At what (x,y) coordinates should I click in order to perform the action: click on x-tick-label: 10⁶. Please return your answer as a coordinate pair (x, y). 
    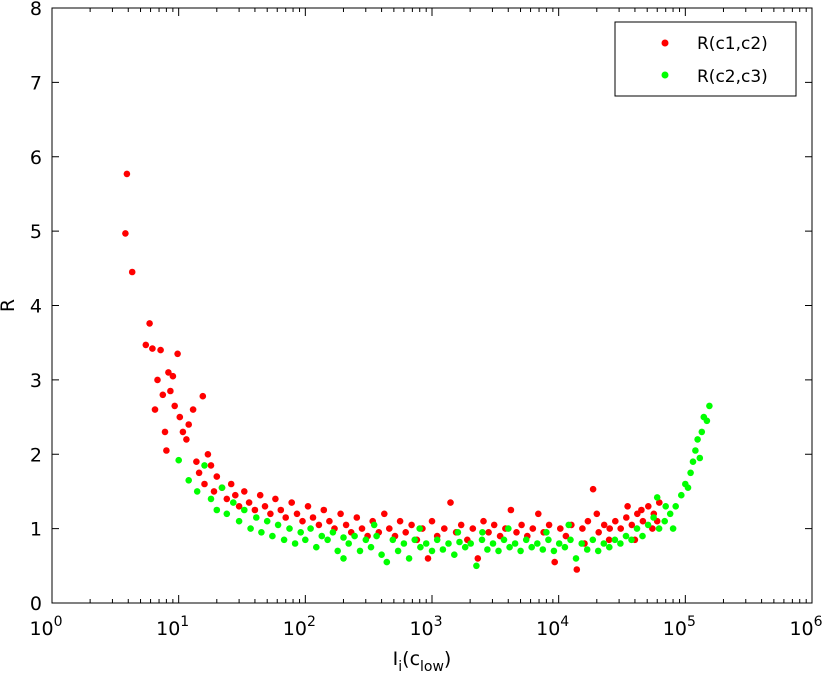
    Looking at the image, I should click on (805, 627).